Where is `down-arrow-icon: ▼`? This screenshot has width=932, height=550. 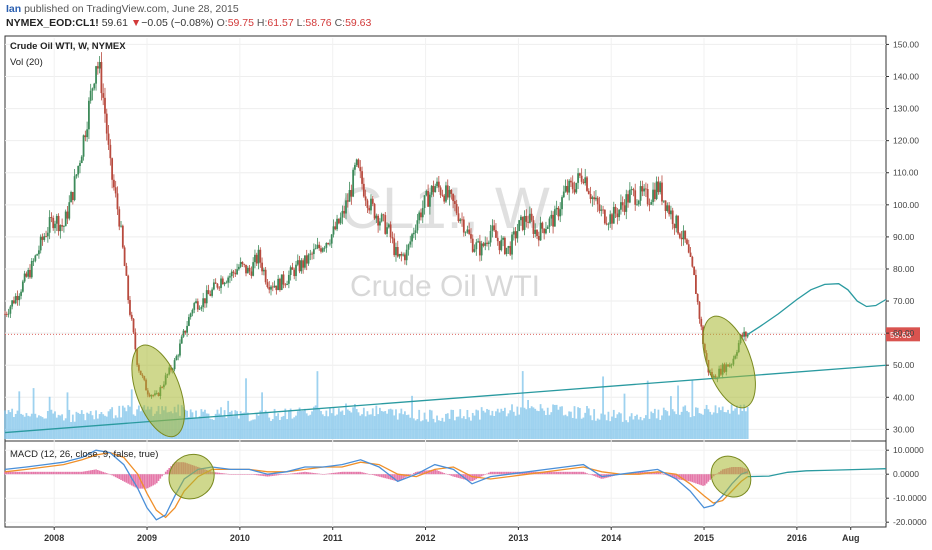 down-arrow-icon: ▼ is located at coordinates (136, 23).